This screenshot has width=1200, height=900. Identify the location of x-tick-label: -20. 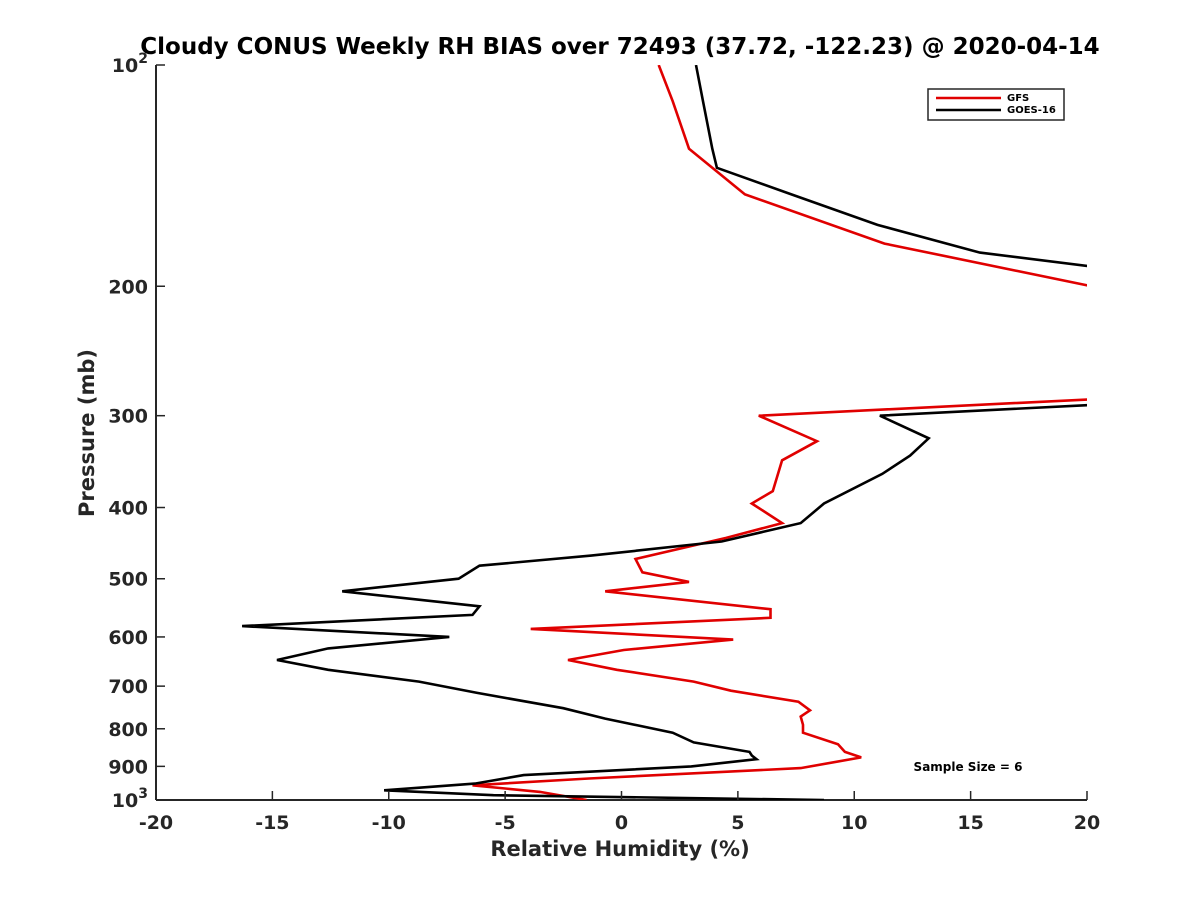
(156, 823).